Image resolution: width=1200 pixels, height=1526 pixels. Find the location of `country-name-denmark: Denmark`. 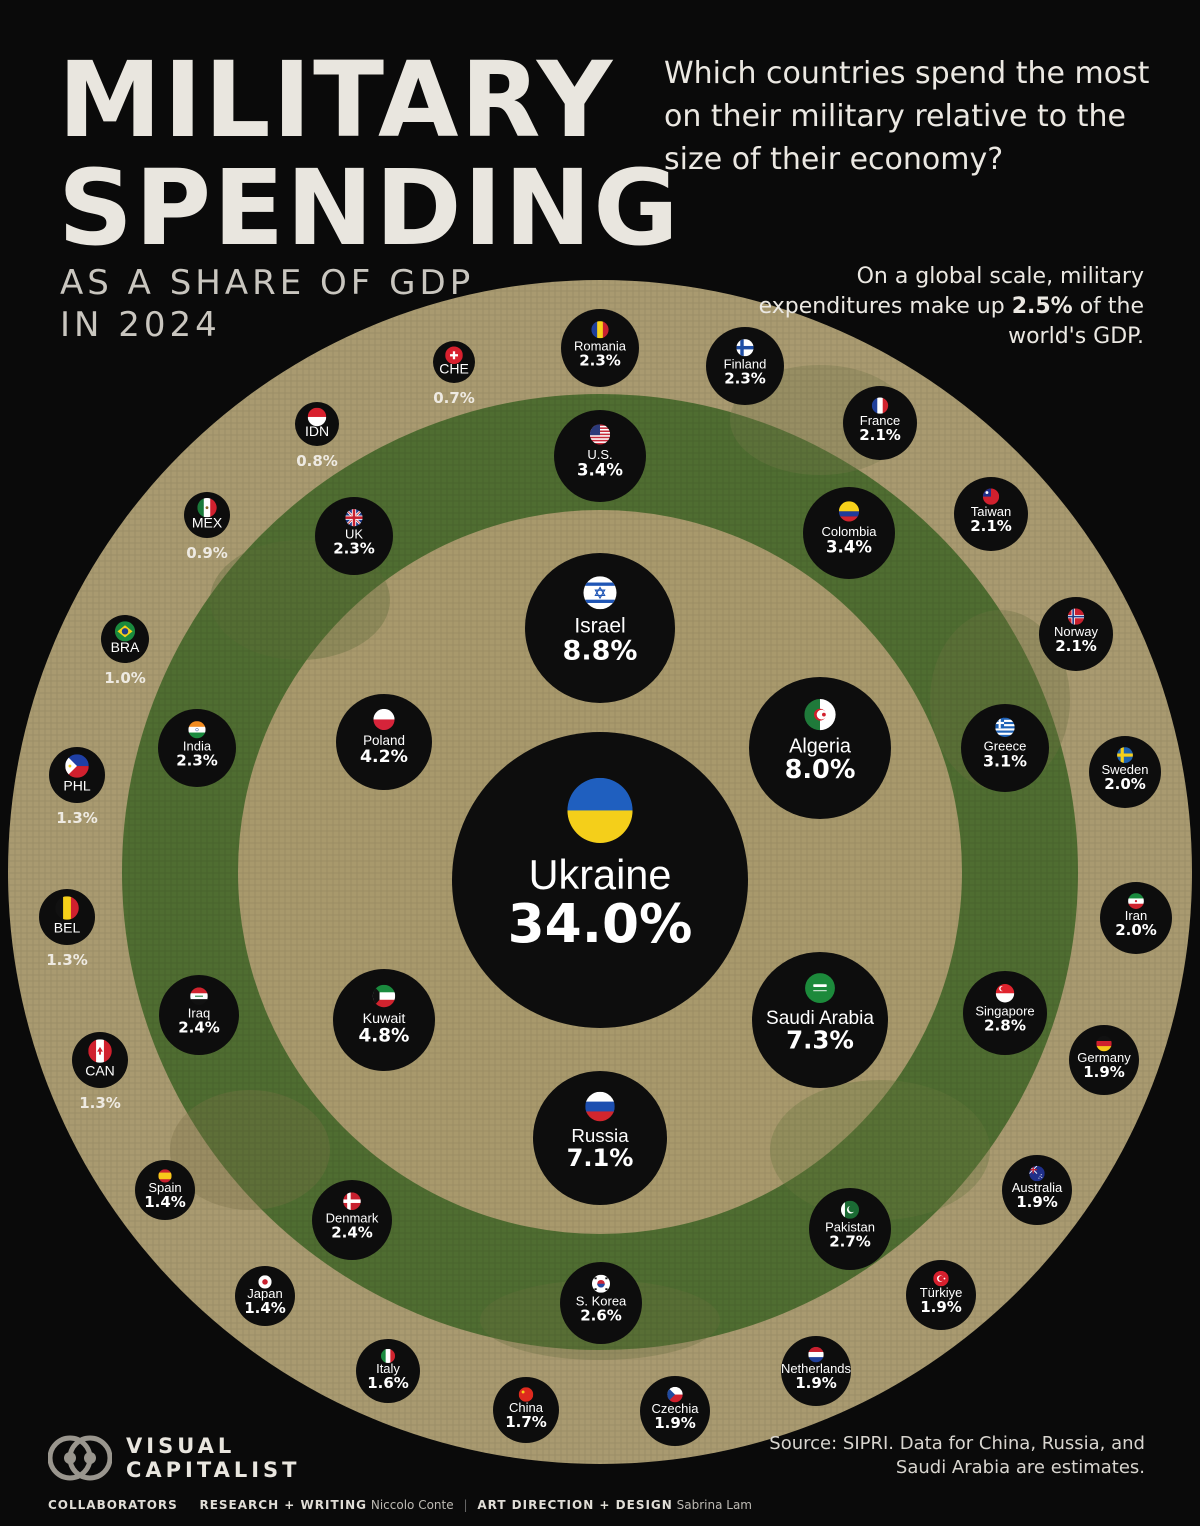

country-name-denmark: Denmark is located at coordinates (352, 1217).